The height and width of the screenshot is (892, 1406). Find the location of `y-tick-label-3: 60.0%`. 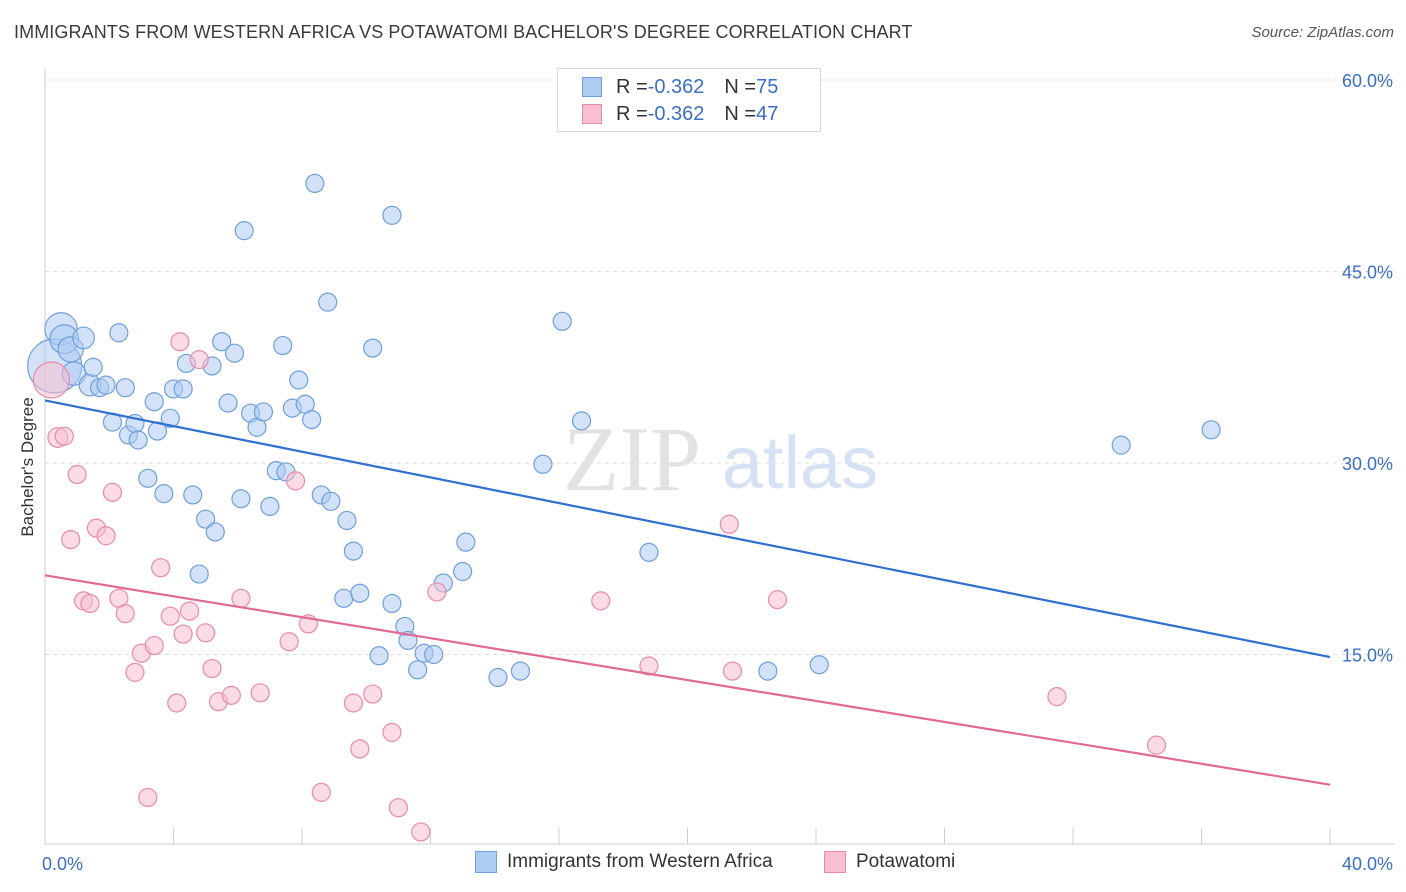

y-tick-label-3: 60.0% is located at coordinates (1367, 81).